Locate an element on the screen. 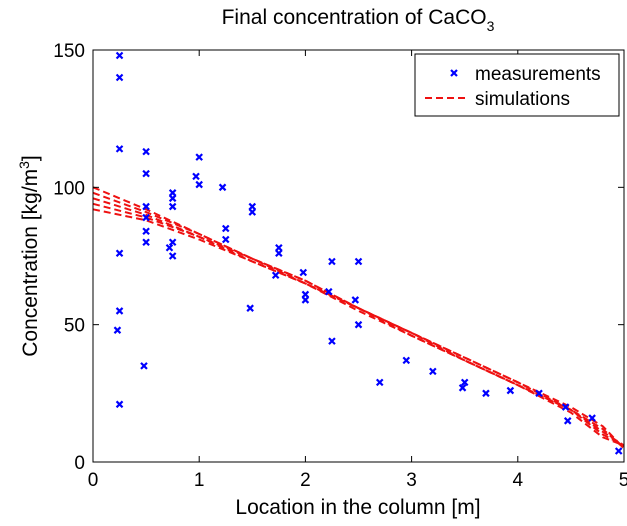 The image size is (627, 526). x-tick-label: 4 is located at coordinates (518, 480).